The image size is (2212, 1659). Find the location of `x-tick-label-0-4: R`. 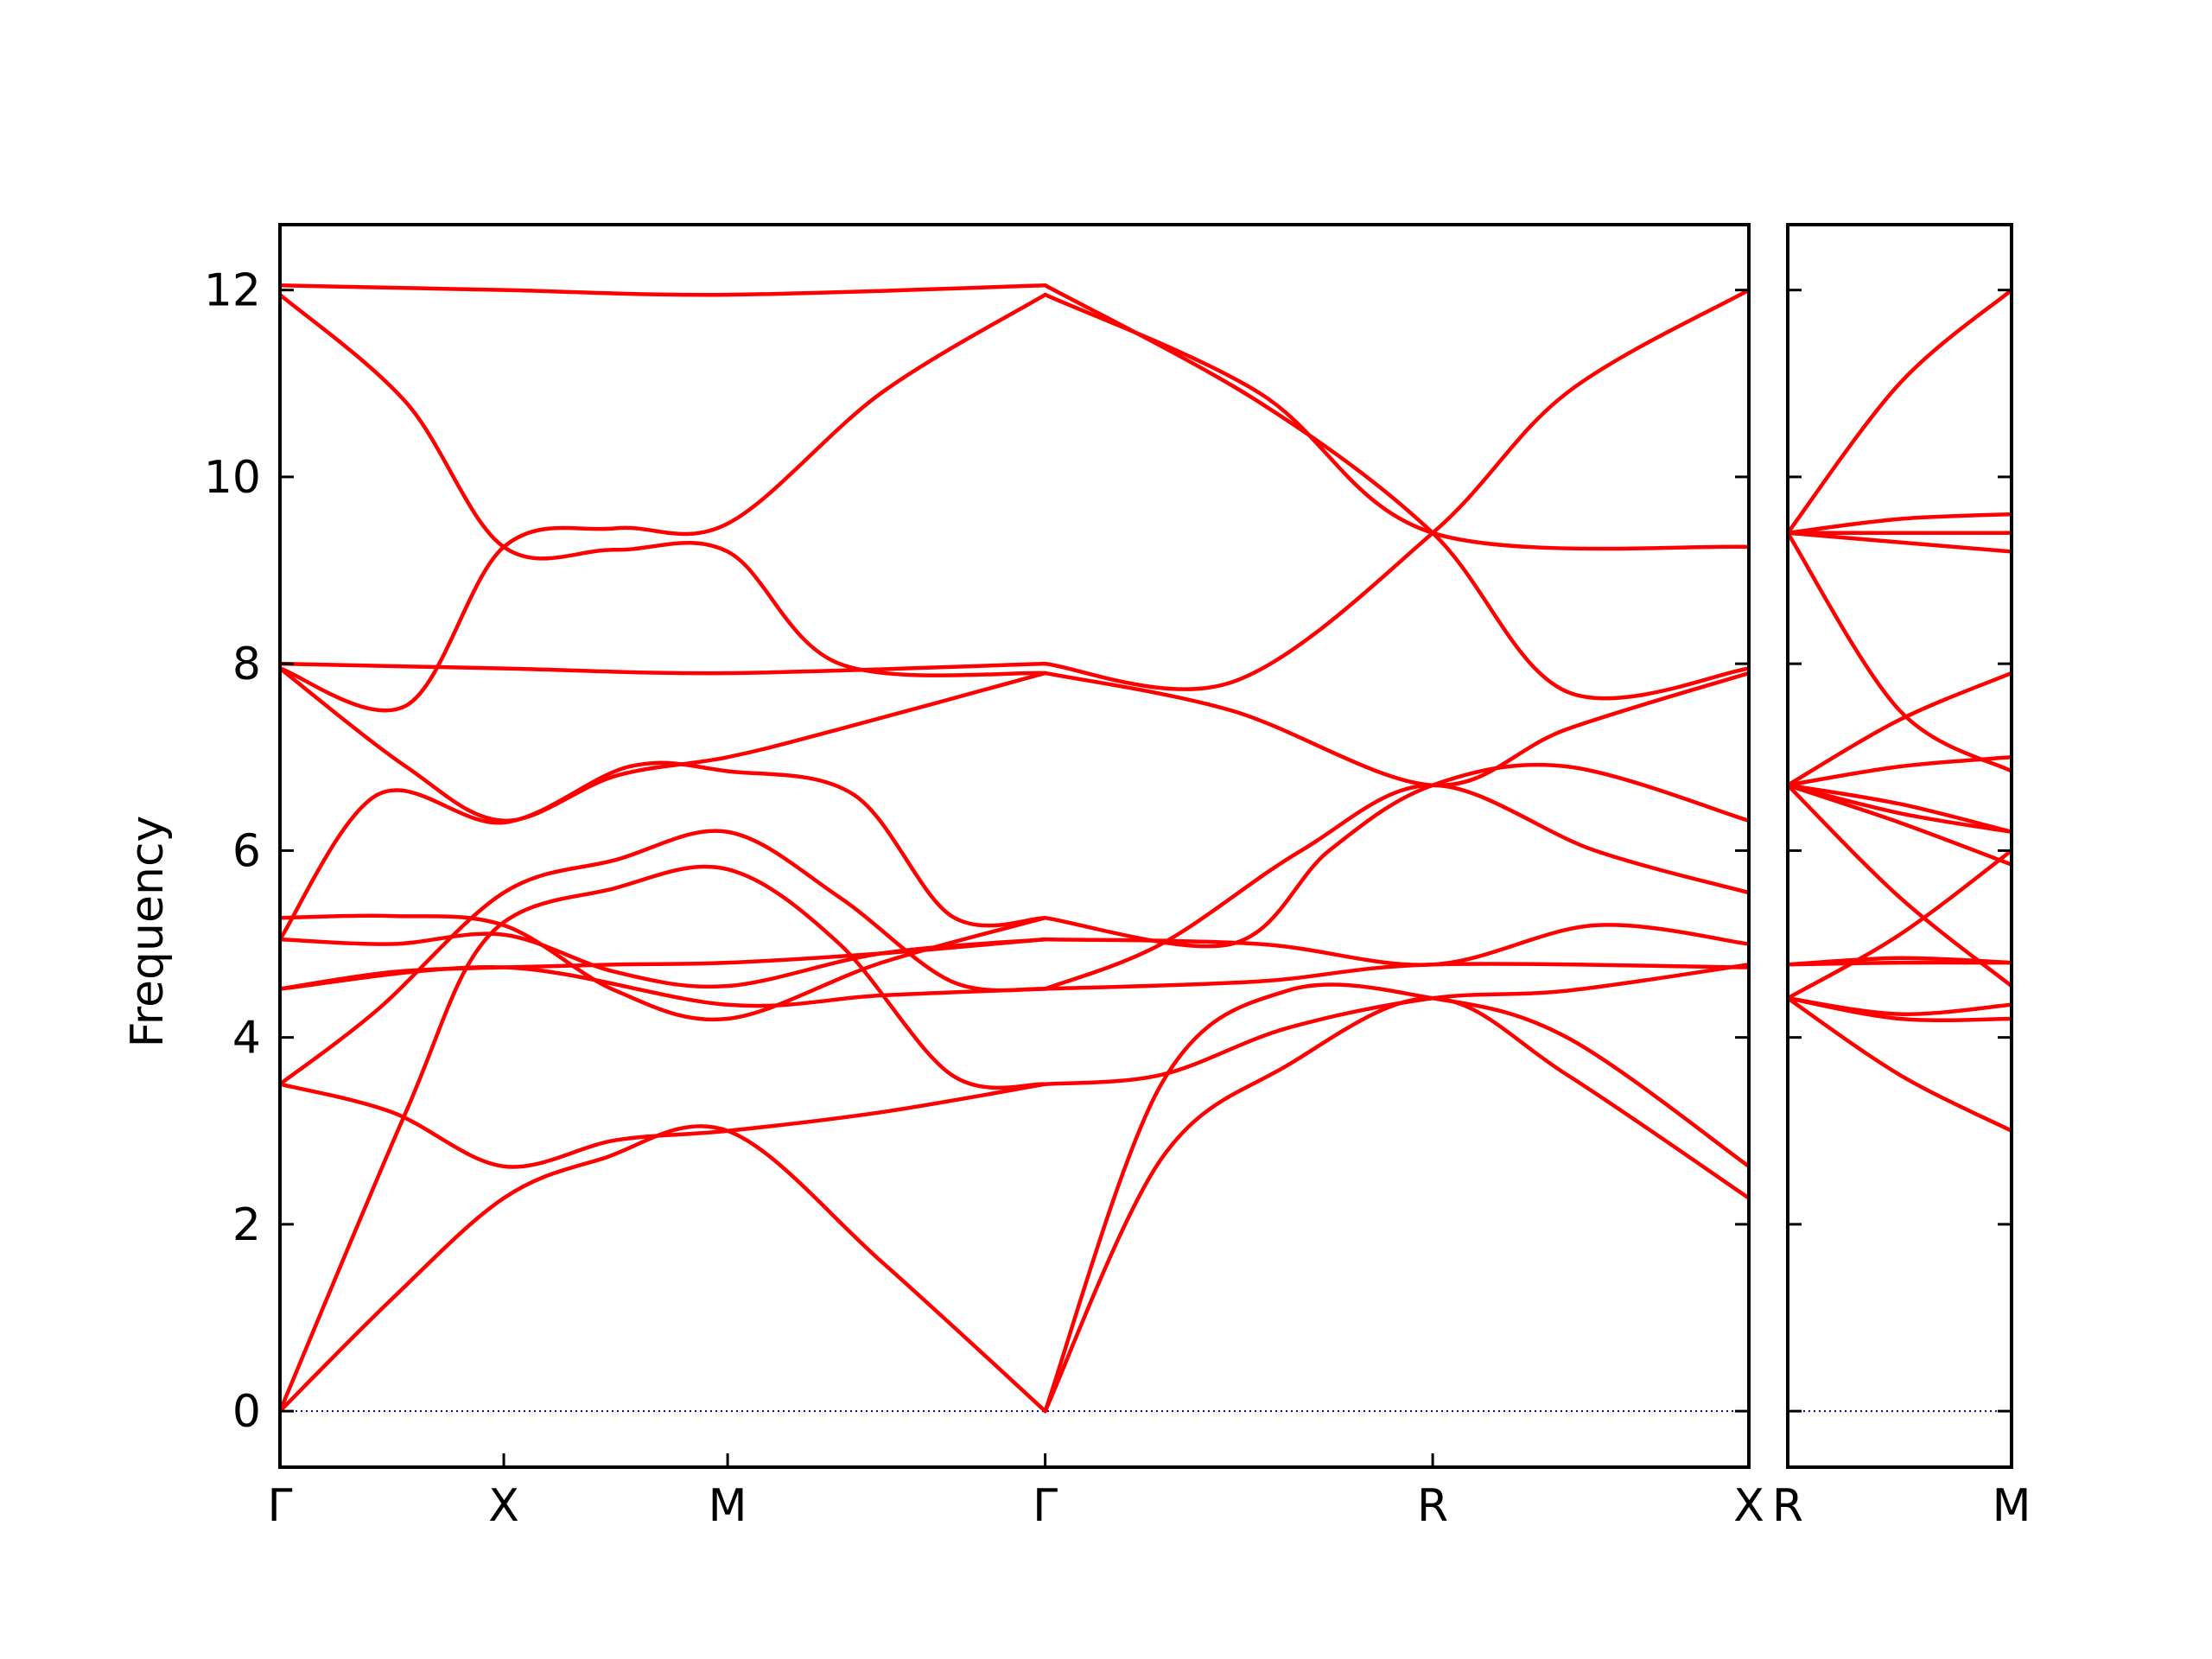

x-tick-label-0-4: R is located at coordinates (1432, 1506).